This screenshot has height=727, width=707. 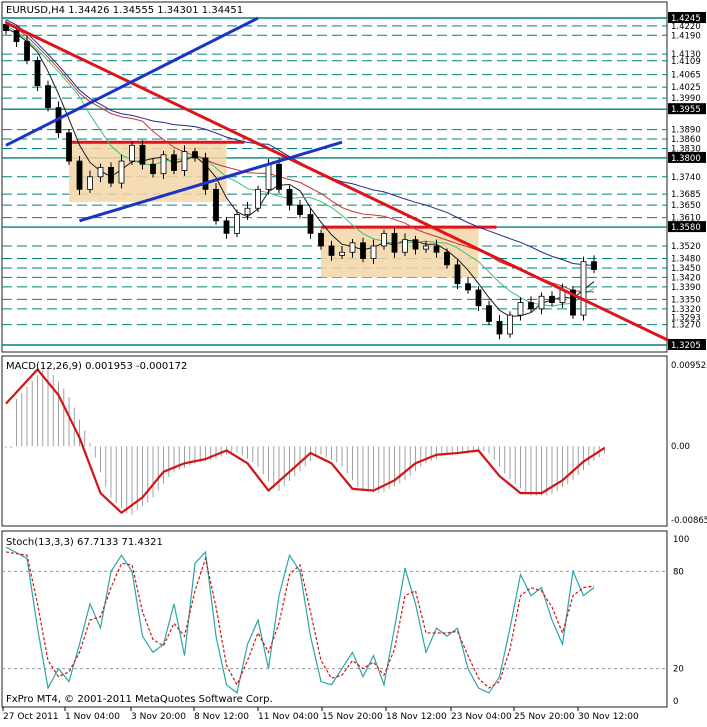 What do you see at coordinates (686, 88) in the screenshot?
I see `price-axis-label: 1.4025` at bounding box center [686, 88].